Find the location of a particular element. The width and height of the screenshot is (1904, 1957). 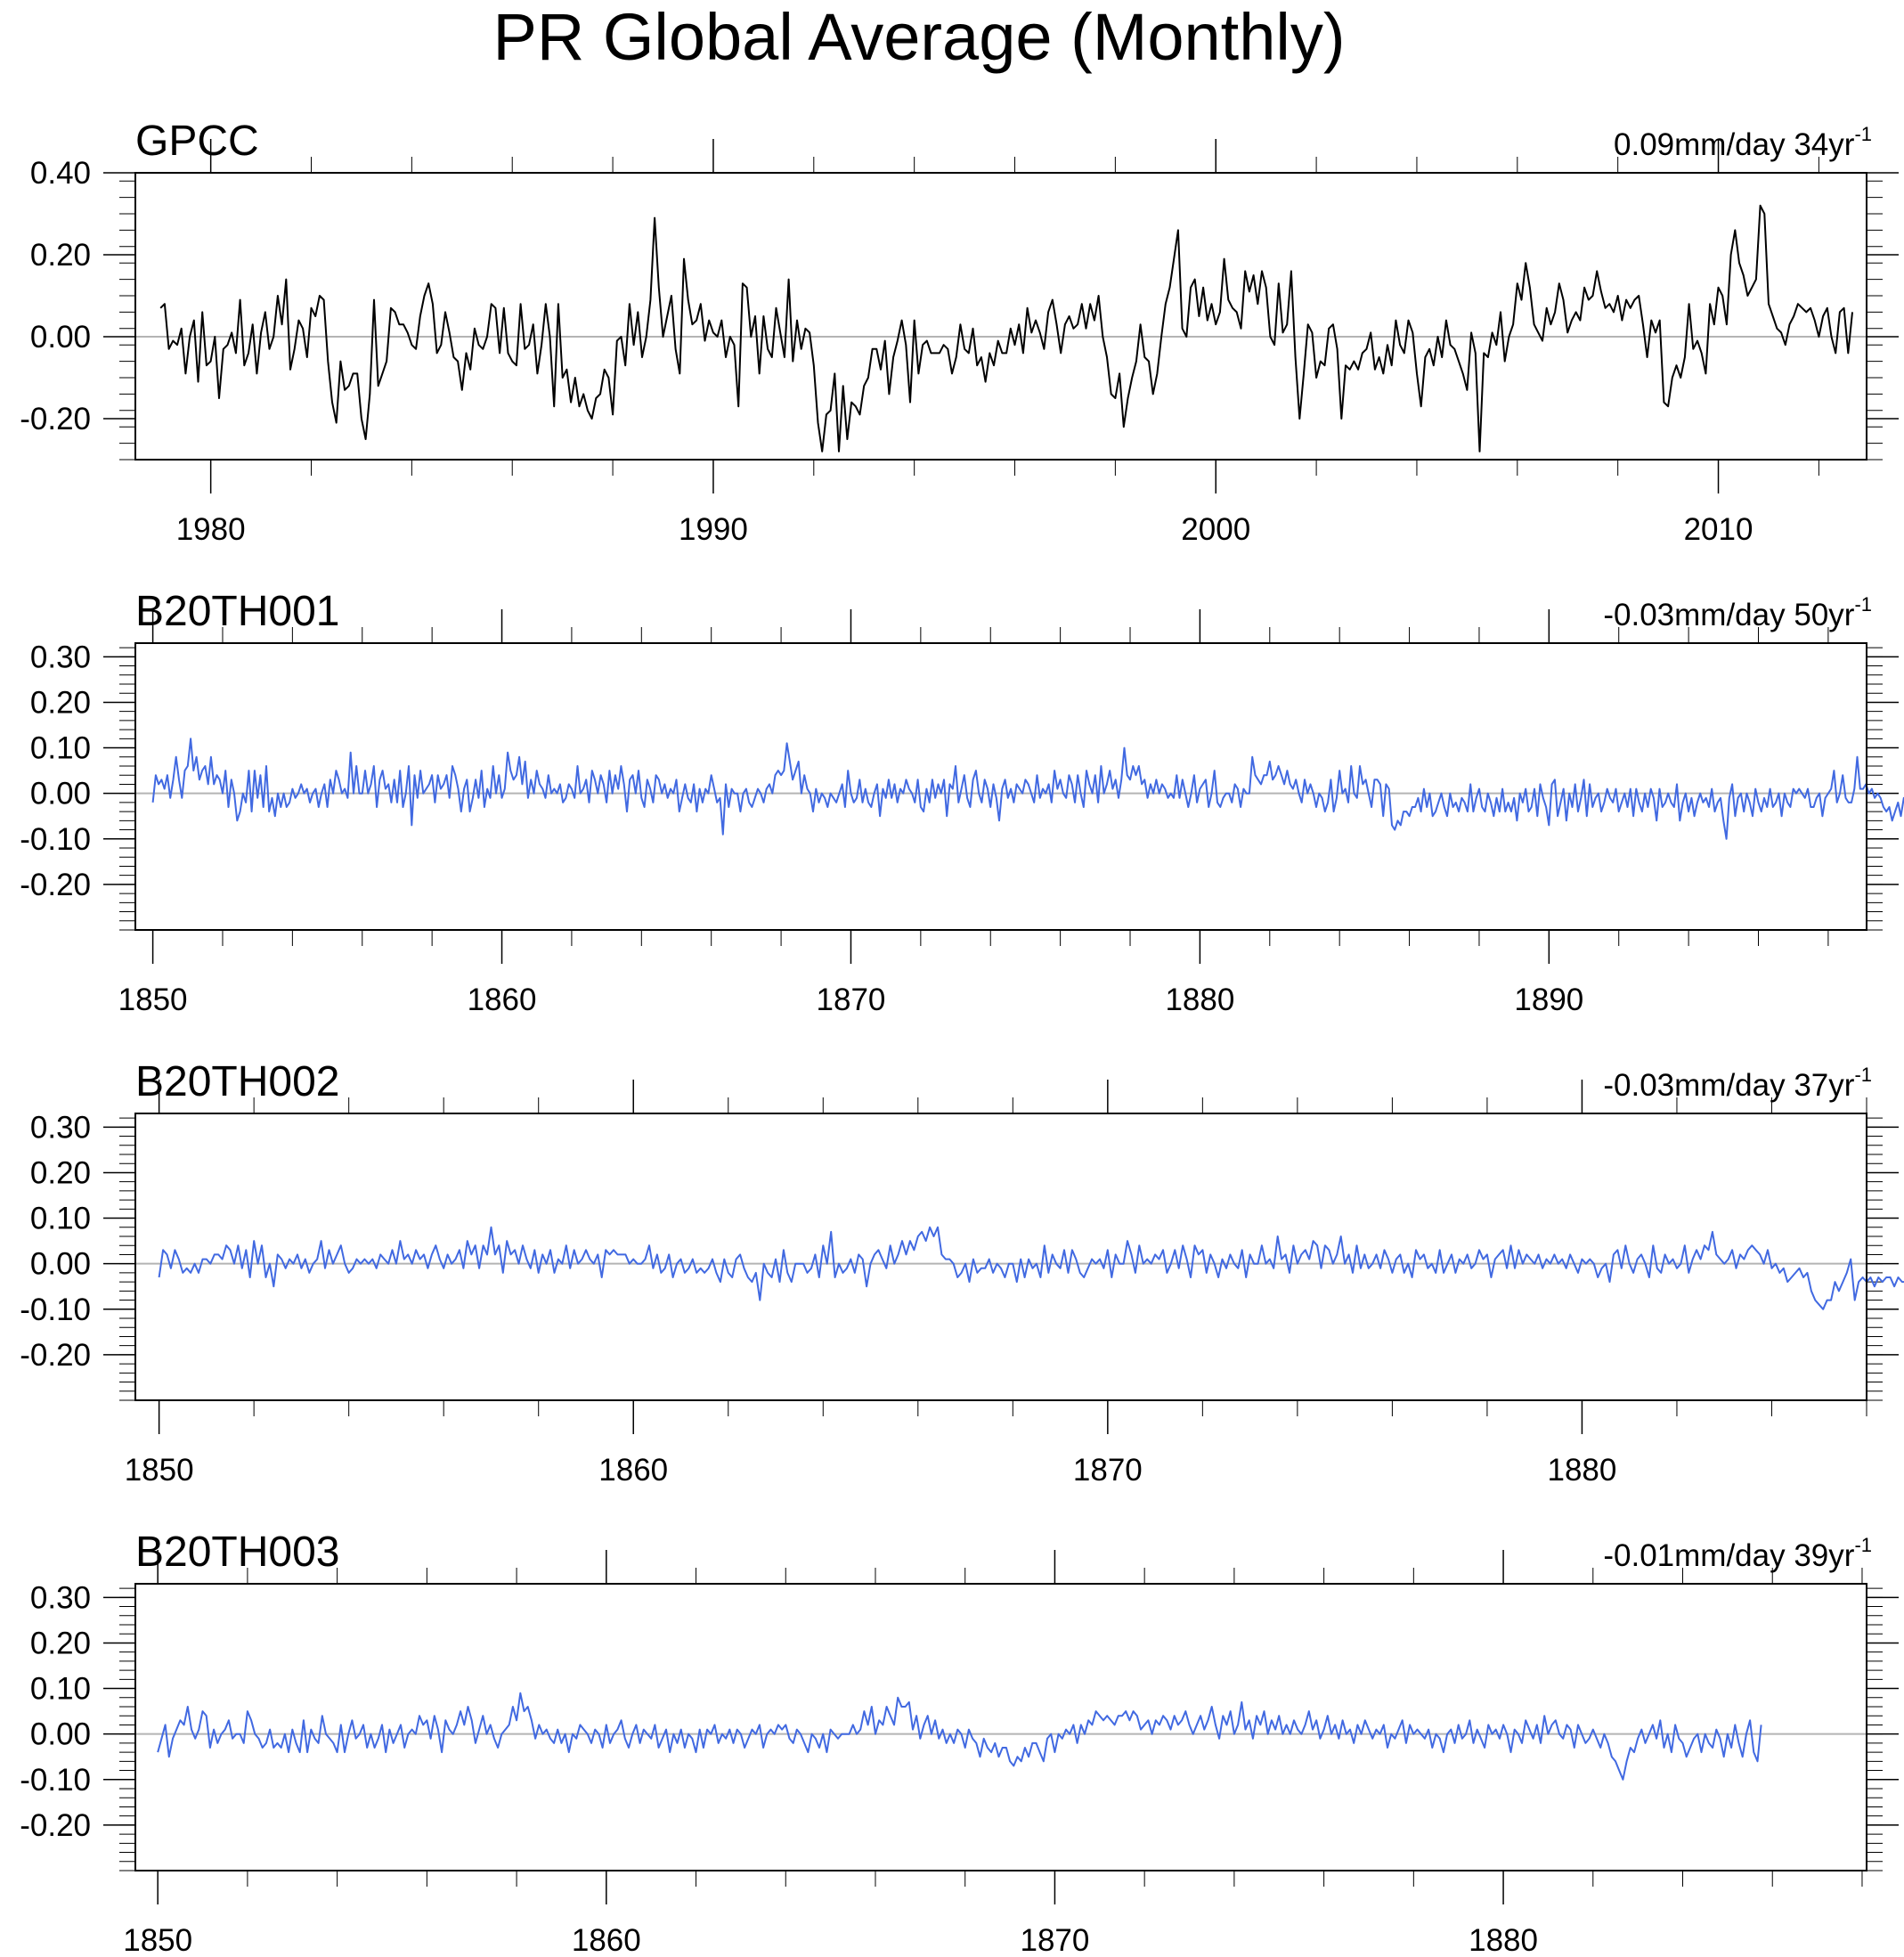

gpcc-trend-label: 0.09mm/day 34yr-1 is located at coordinates (1743, 142).